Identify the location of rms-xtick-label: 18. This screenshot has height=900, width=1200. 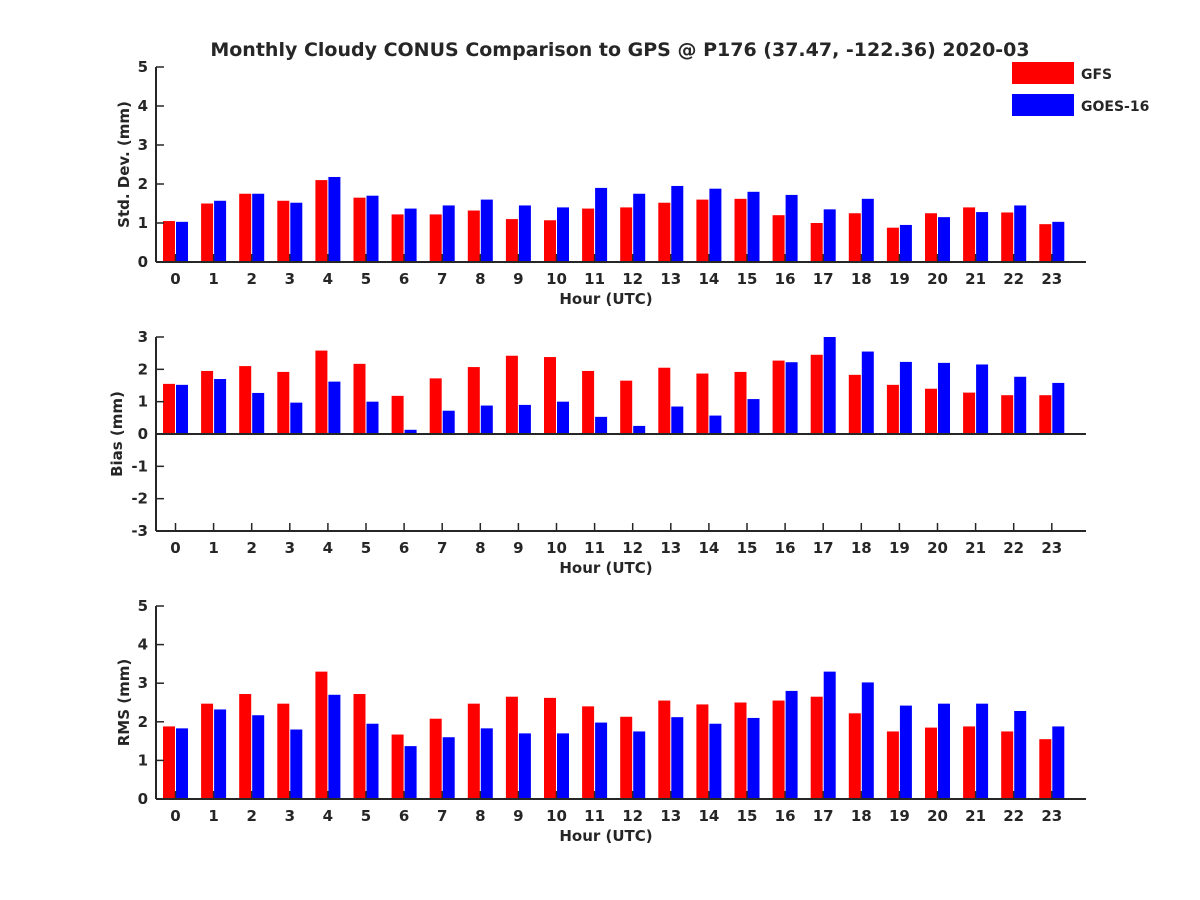
(861, 816).